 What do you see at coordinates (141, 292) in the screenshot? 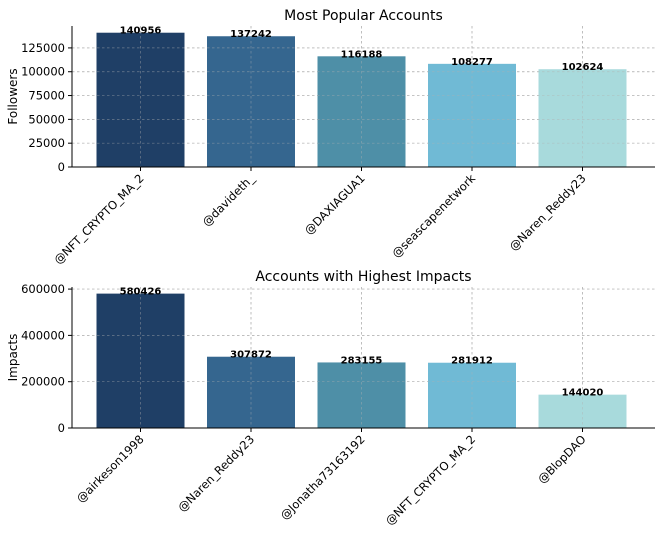
I see `data-label: 580426` at bounding box center [141, 292].